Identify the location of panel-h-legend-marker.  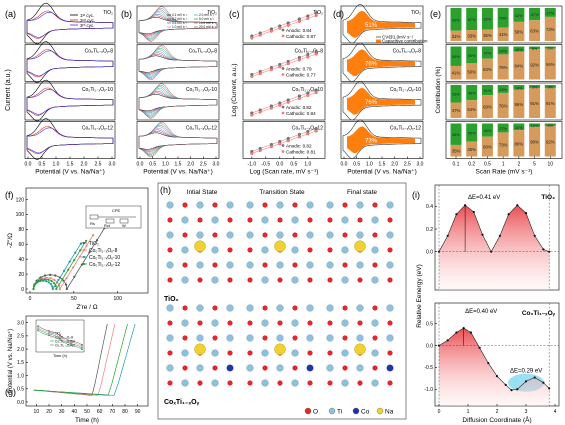
(380, 411).